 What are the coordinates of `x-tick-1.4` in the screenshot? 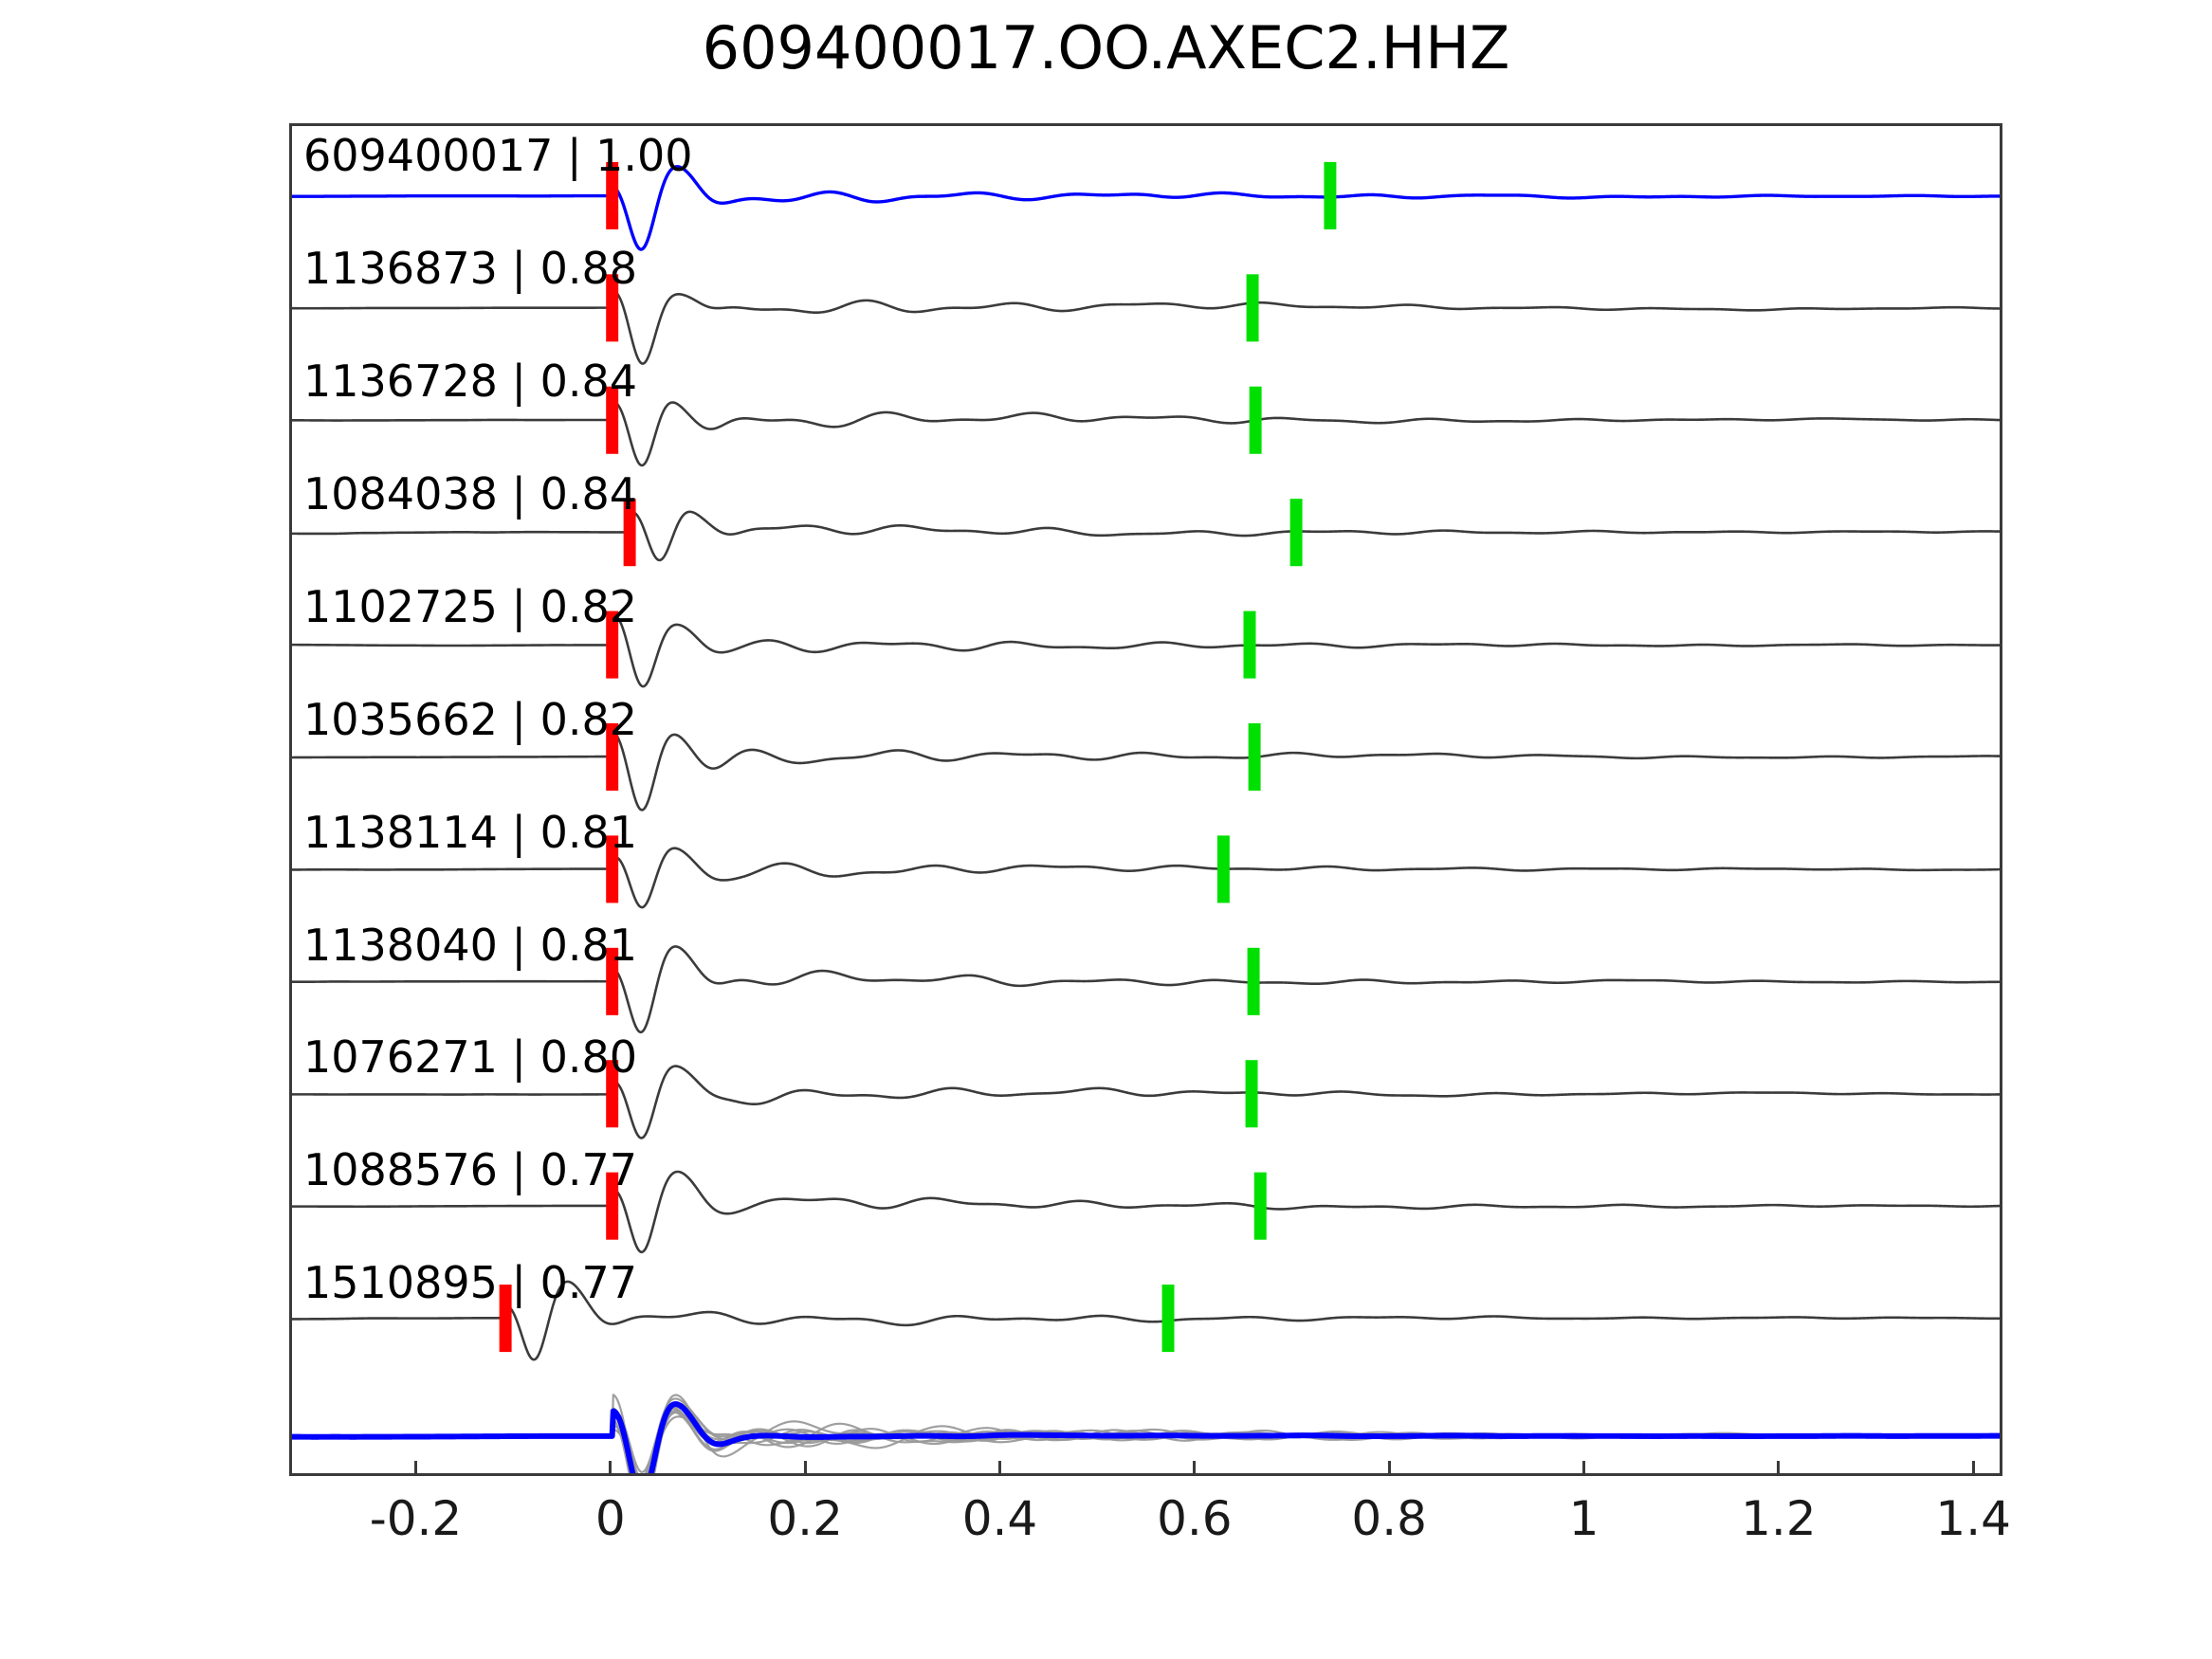 It's located at (1973, 1468).